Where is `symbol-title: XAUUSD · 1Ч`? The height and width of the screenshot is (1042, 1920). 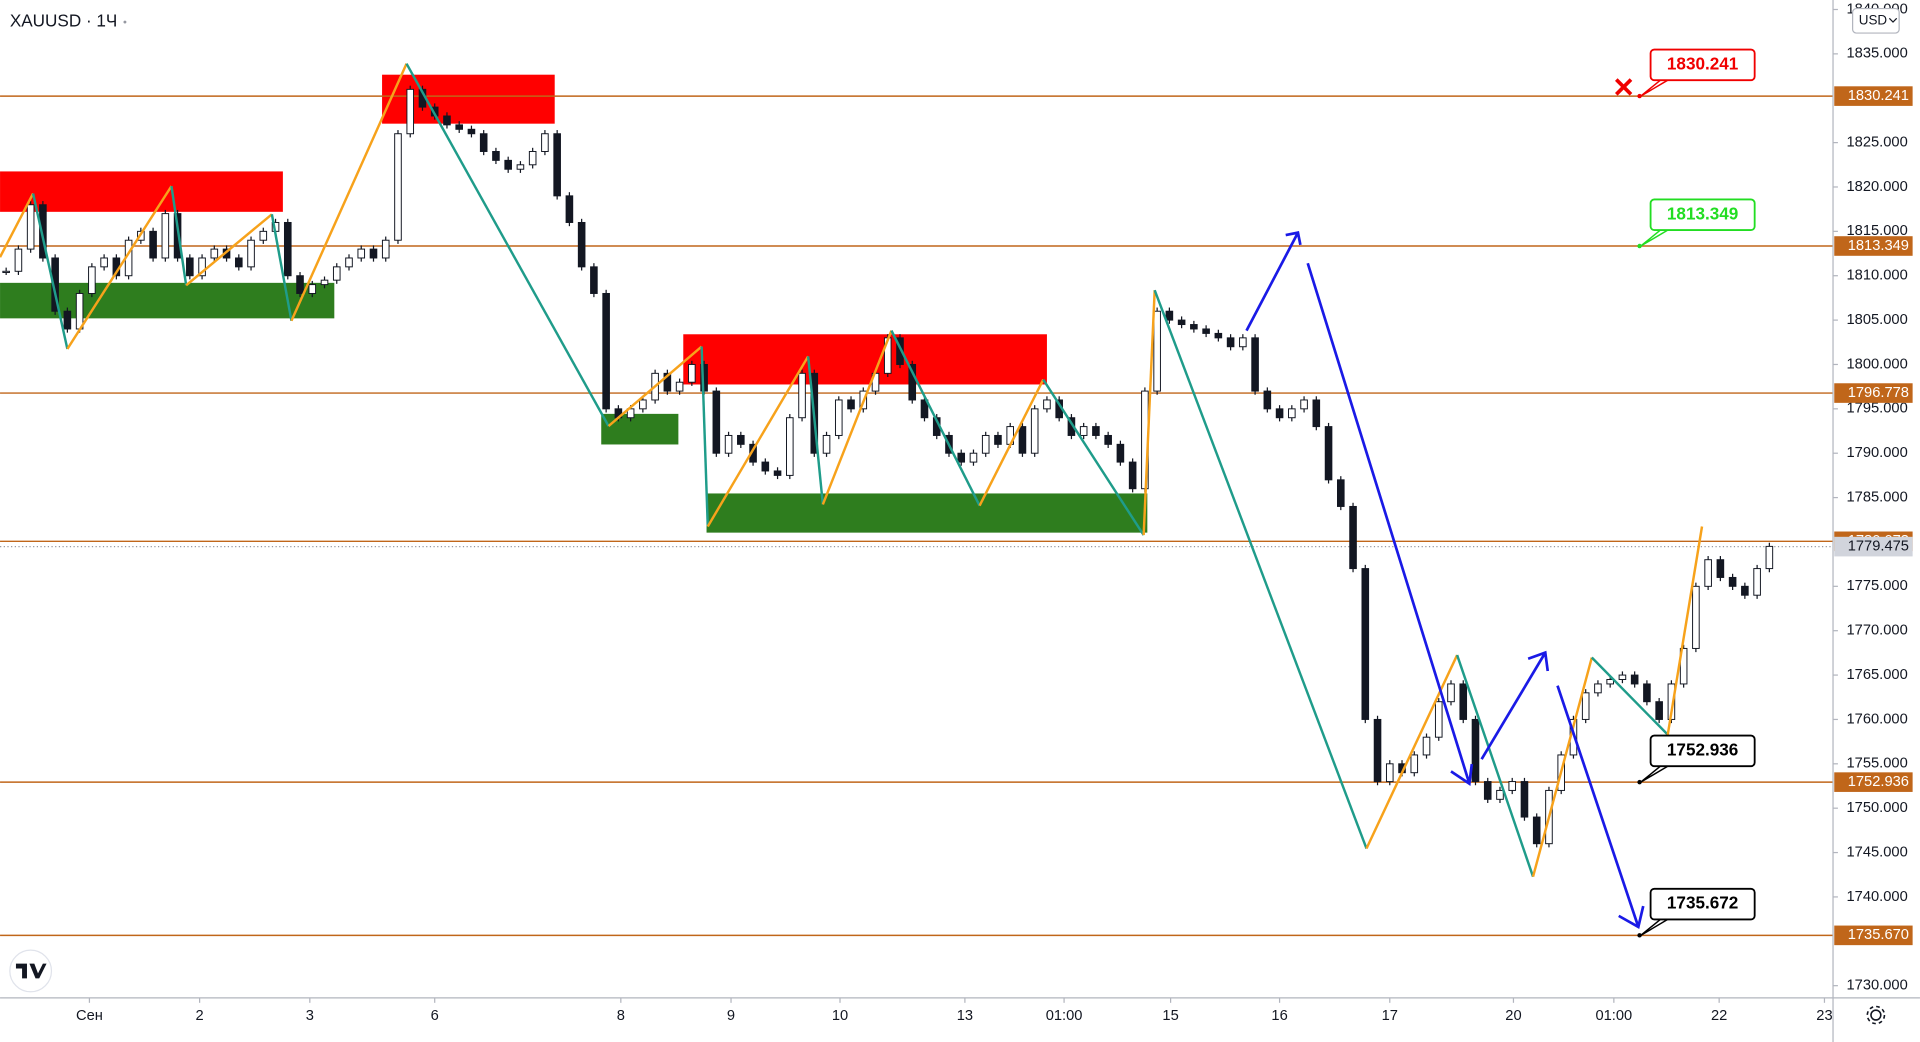
symbol-title: XAUUSD · 1Ч is located at coordinates (64, 21).